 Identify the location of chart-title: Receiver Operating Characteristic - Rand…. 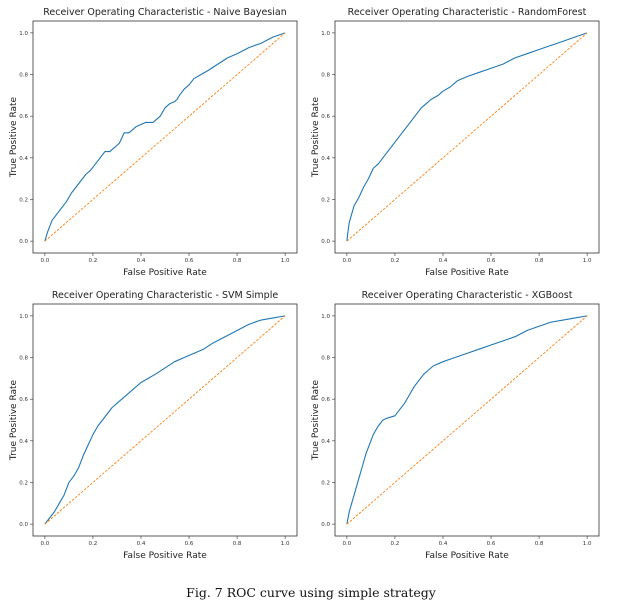
(467, 12).